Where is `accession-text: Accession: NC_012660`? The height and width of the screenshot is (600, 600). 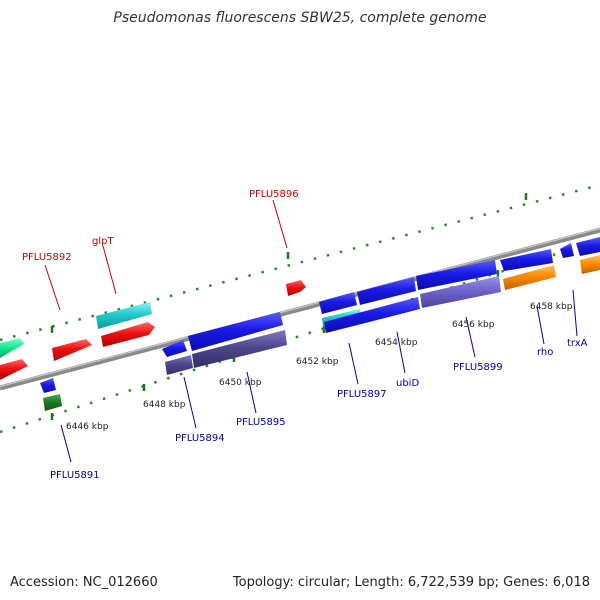 accession-text: Accession: NC_012660 is located at coordinates (84, 582).